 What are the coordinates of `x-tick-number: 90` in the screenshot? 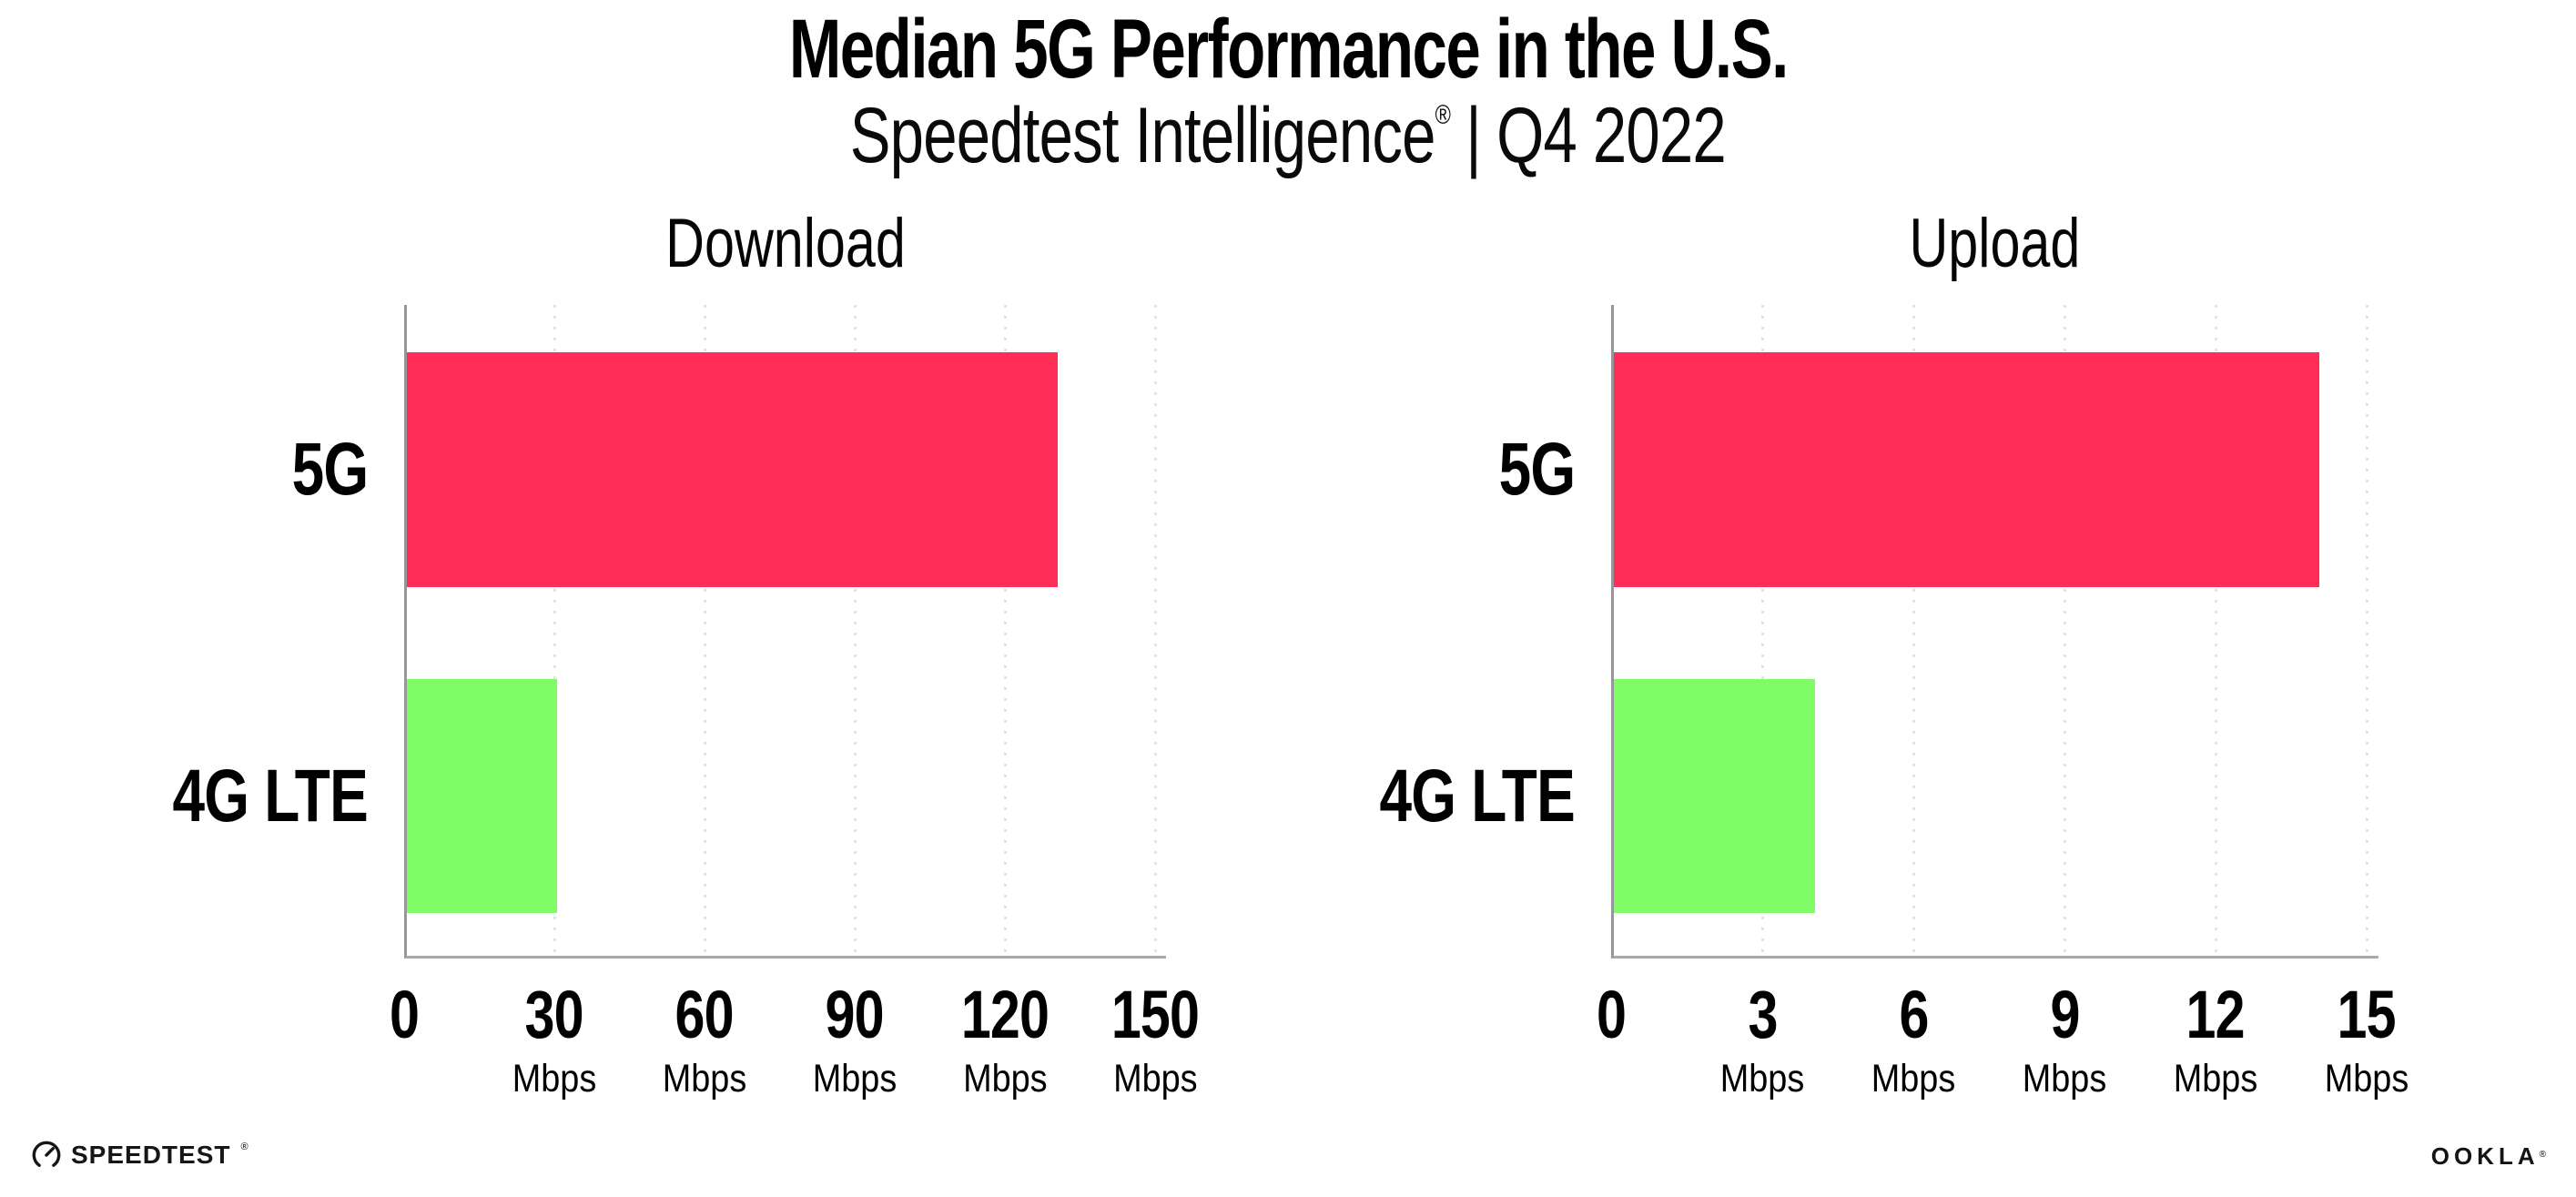 It's located at (854, 1015).